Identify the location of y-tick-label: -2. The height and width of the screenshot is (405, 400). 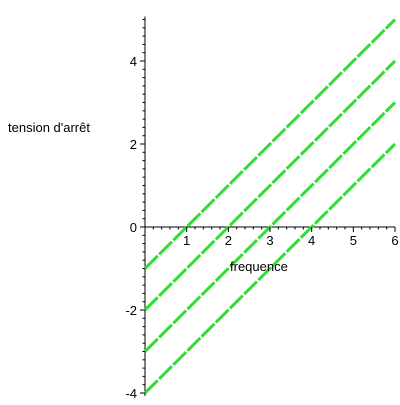
(131, 310).